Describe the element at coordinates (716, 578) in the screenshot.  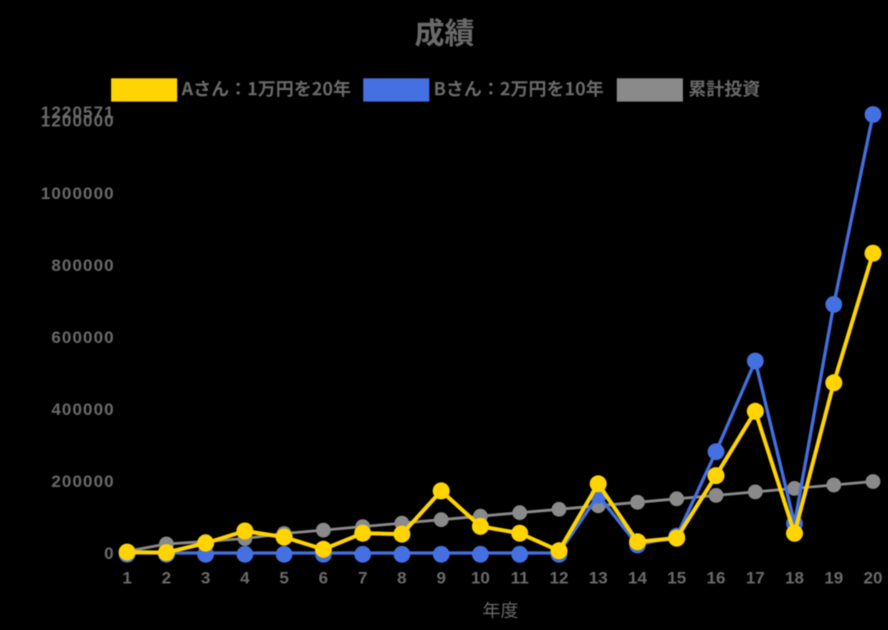
I see `svg-text: 16` at that location.